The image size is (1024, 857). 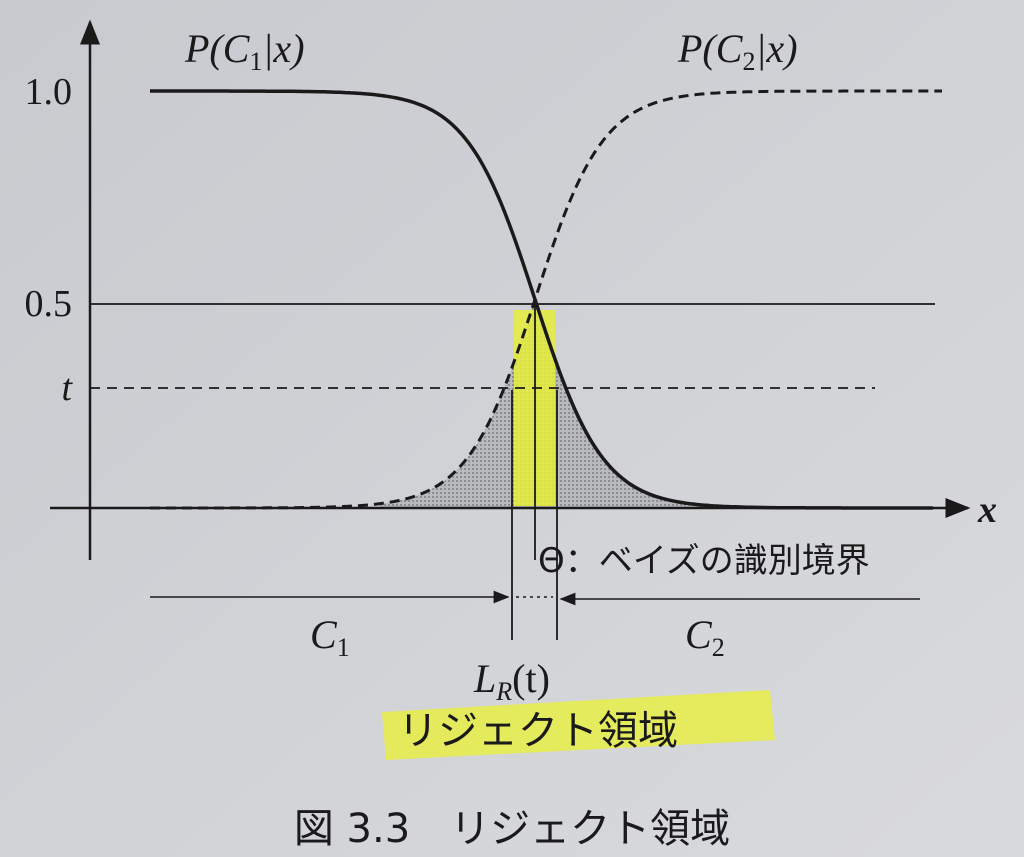 What do you see at coordinates (330, 637) in the screenshot?
I see `c1-region-label: C1` at bounding box center [330, 637].